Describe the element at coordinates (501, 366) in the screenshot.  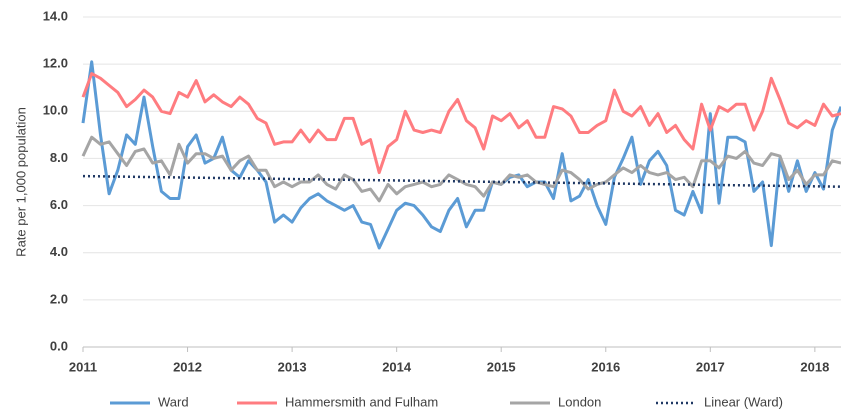
I see `x-tick-label: 2015` at that location.